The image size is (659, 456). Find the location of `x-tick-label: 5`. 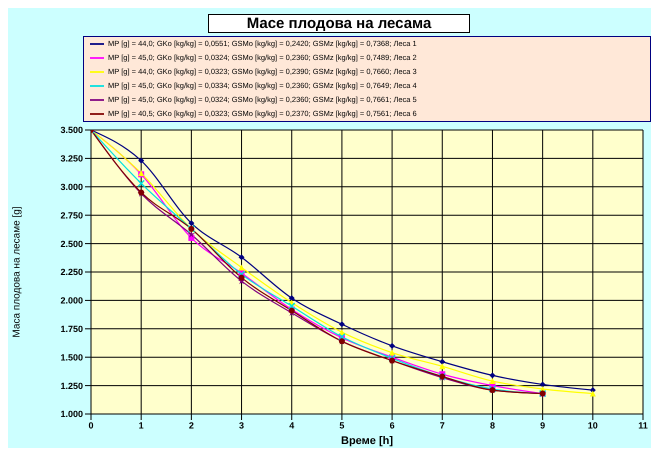

x-tick-label: 5 is located at coordinates (341, 425).